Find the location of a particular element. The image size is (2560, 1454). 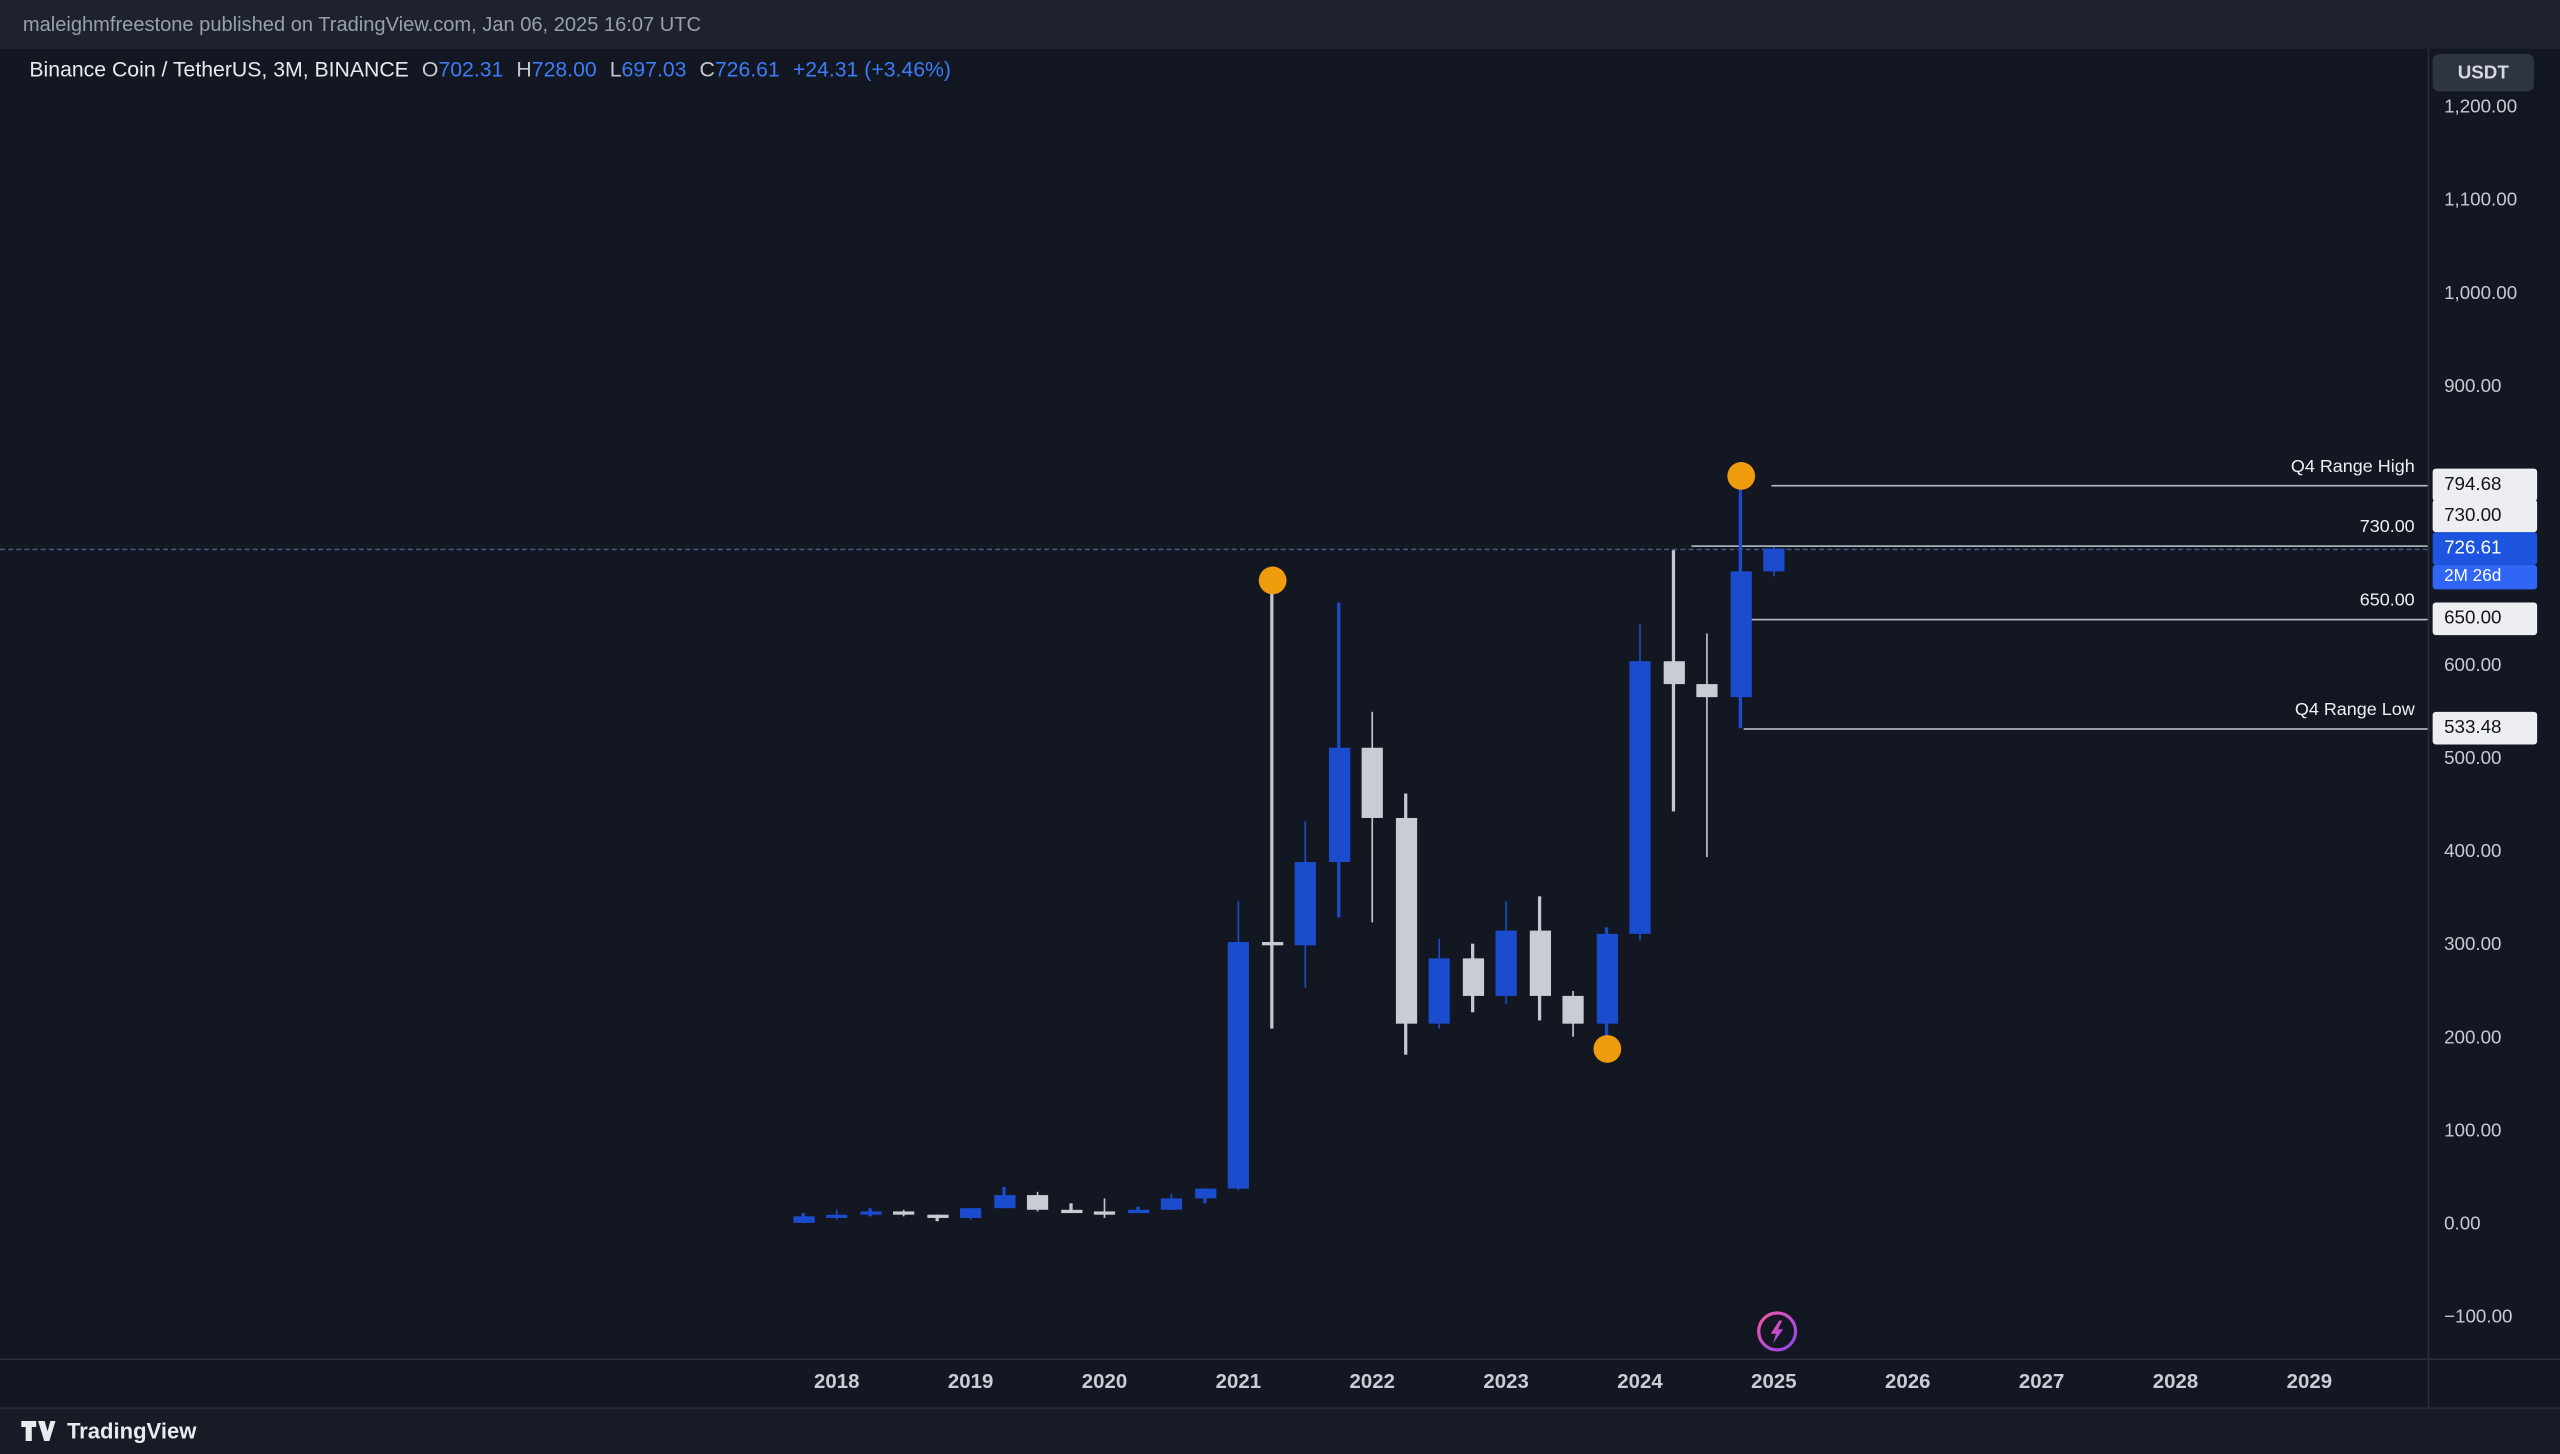

open-label: O is located at coordinates (430, 69).